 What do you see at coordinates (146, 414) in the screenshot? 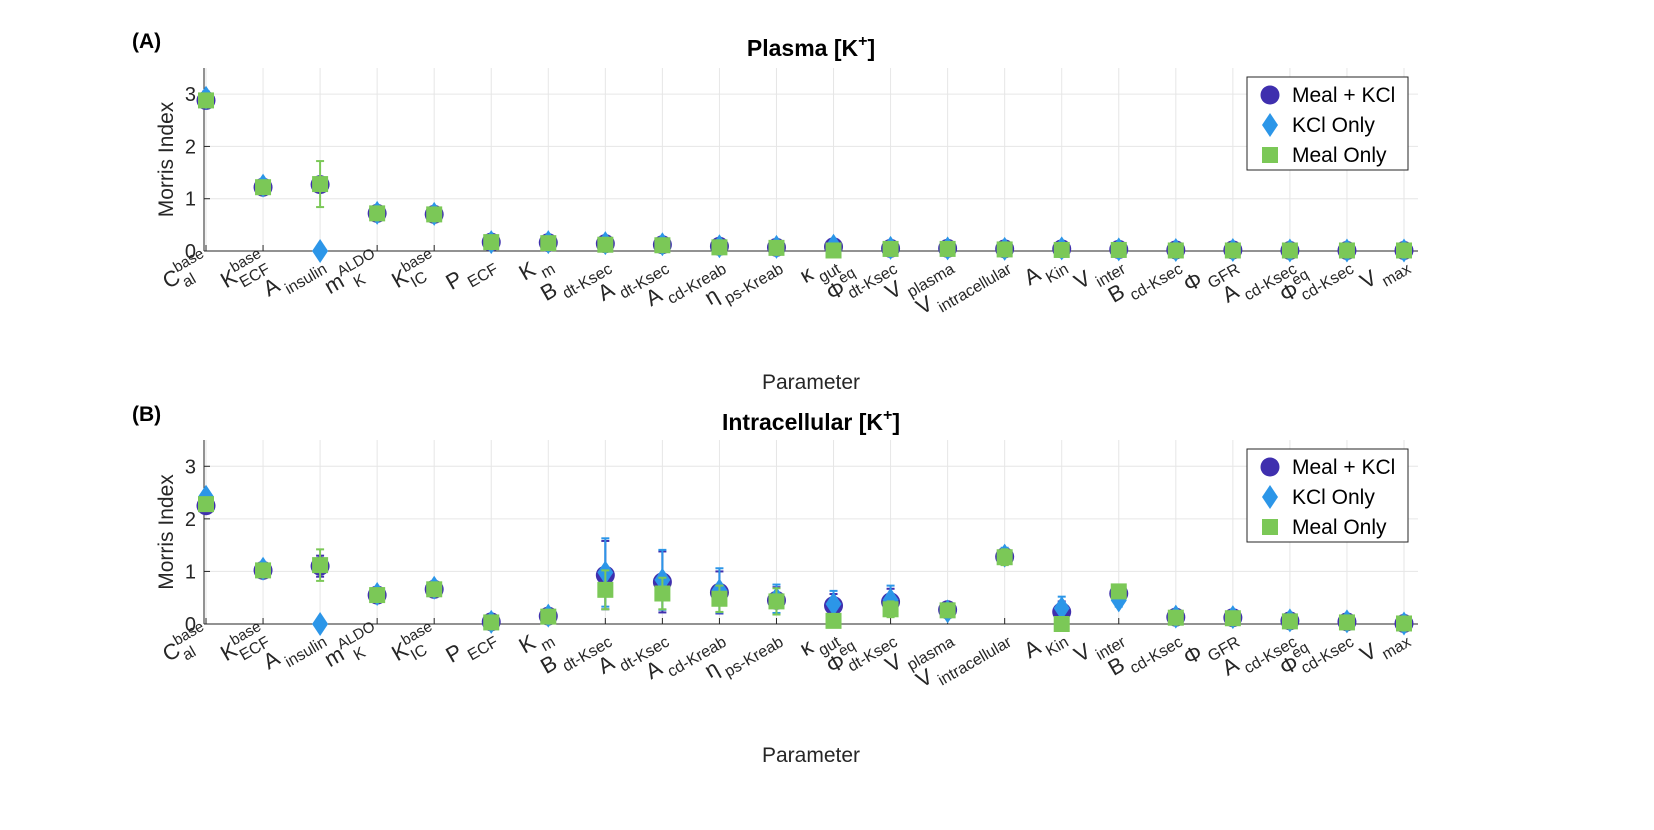
I see `panel-label: (B)` at bounding box center [146, 414].